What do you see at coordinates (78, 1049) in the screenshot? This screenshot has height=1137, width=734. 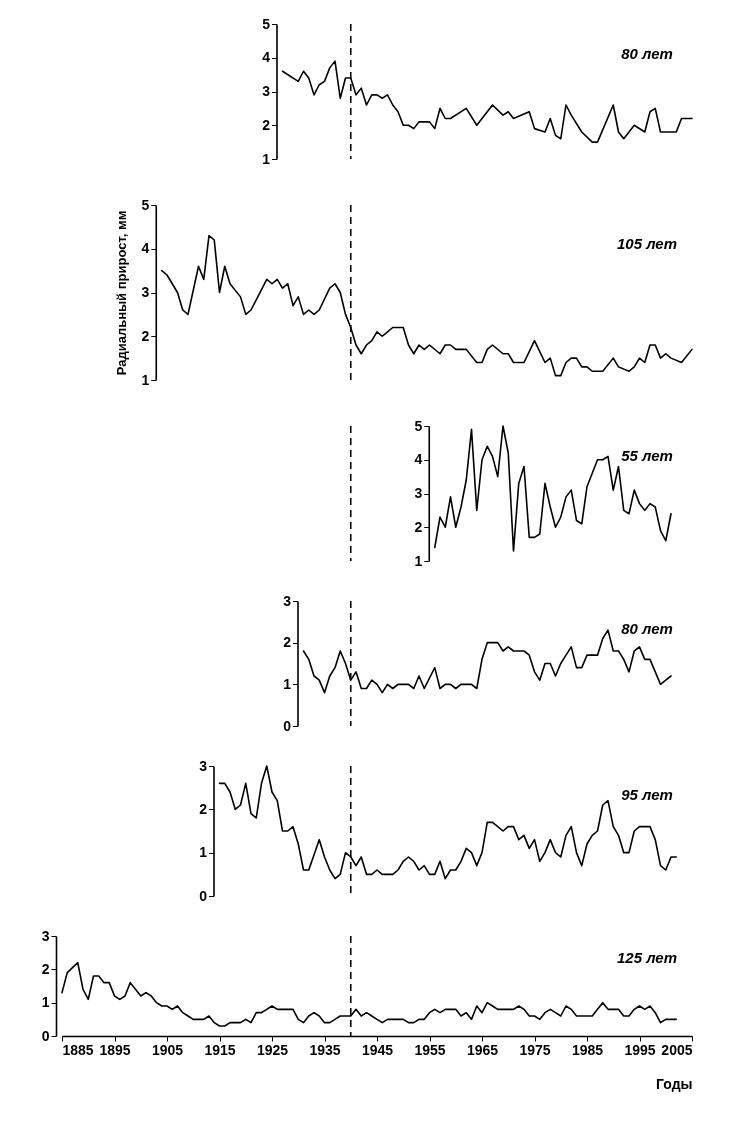 I see `x-tick-label: 1885` at bounding box center [78, 1049].